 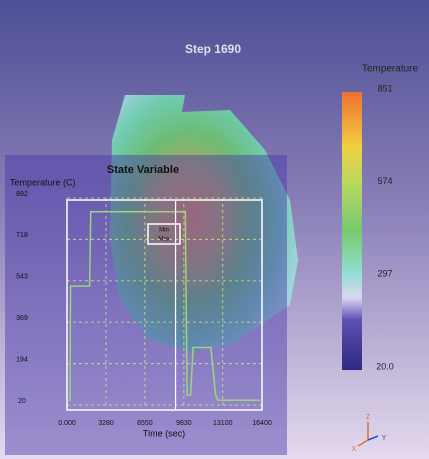 What do you see at coordinates (384, 438) in the screenshot?
I see `axis-label: Y` at bounding box center [384, 438].